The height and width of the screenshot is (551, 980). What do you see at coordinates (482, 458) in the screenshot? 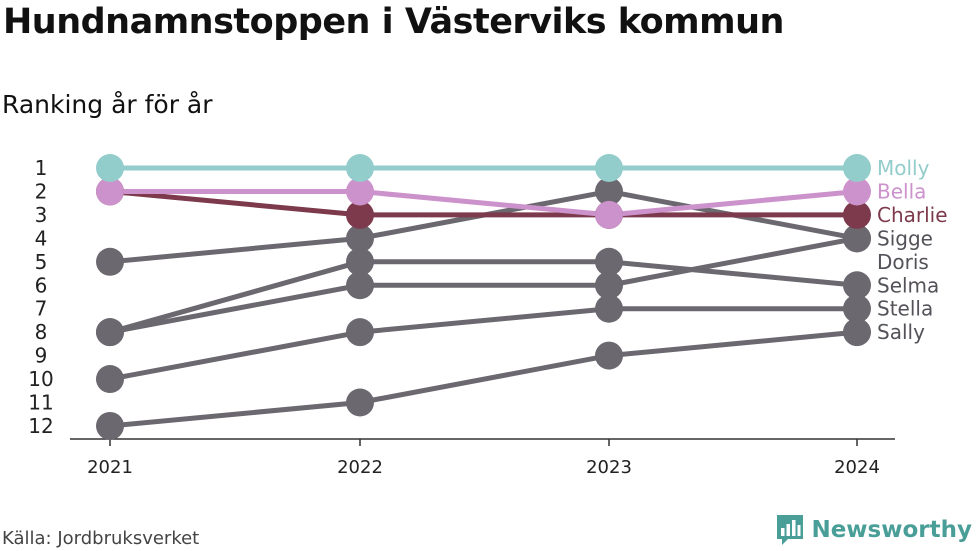
I see `x-axis: 2021 2022 2023 2024` at bounding box center [482, 458].